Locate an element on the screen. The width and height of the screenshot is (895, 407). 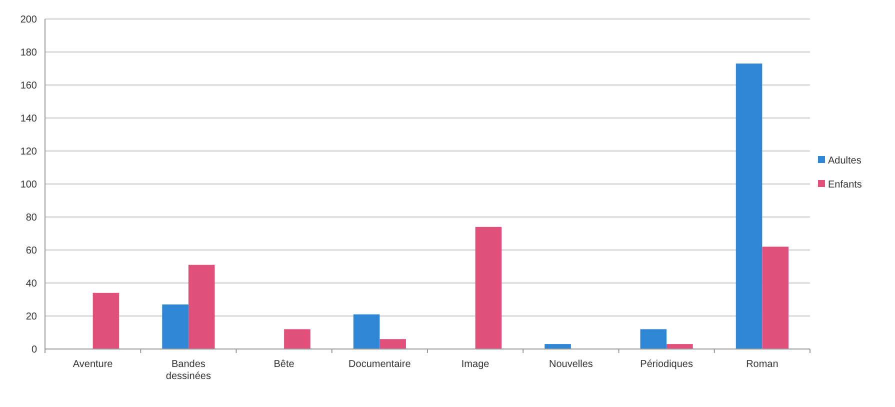
x-tick-label: Bandes dessinées is located at coordinates (188, 370).